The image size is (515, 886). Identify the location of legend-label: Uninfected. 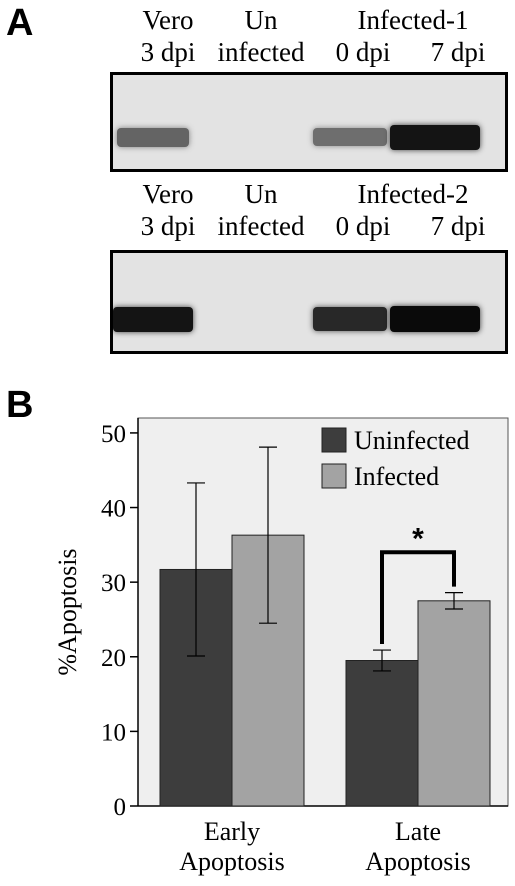
(412, 440).